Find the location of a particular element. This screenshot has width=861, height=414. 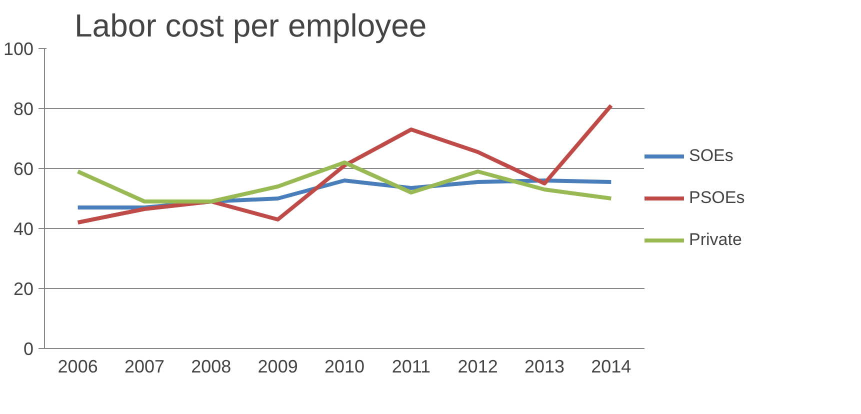

chart-title: Labor cost per employee is located at coordinates (250, 26).